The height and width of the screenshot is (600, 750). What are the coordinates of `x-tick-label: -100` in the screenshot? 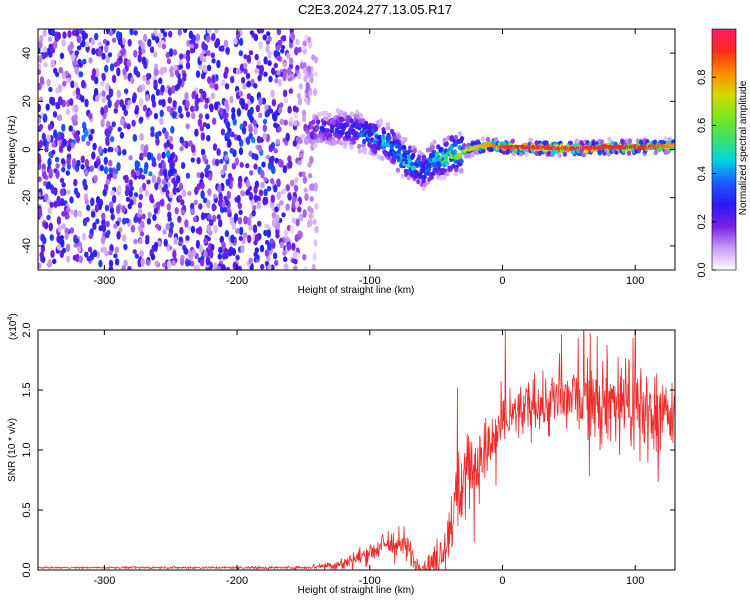 It's located at (370, 281).